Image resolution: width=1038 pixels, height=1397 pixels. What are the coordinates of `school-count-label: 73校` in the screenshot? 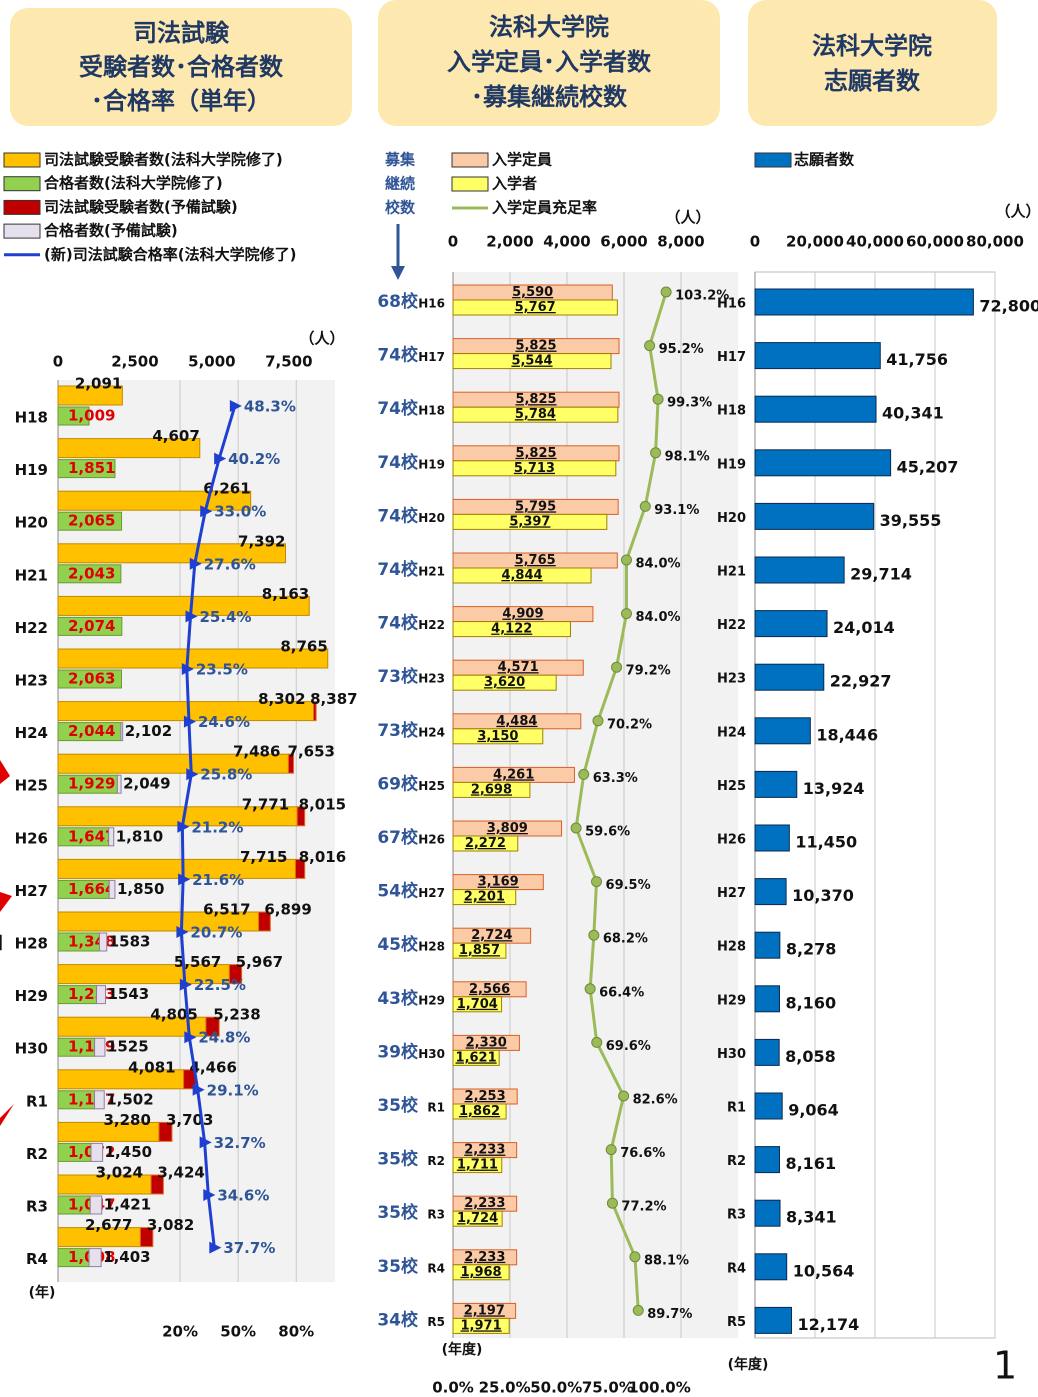 It's located at (398, 730).